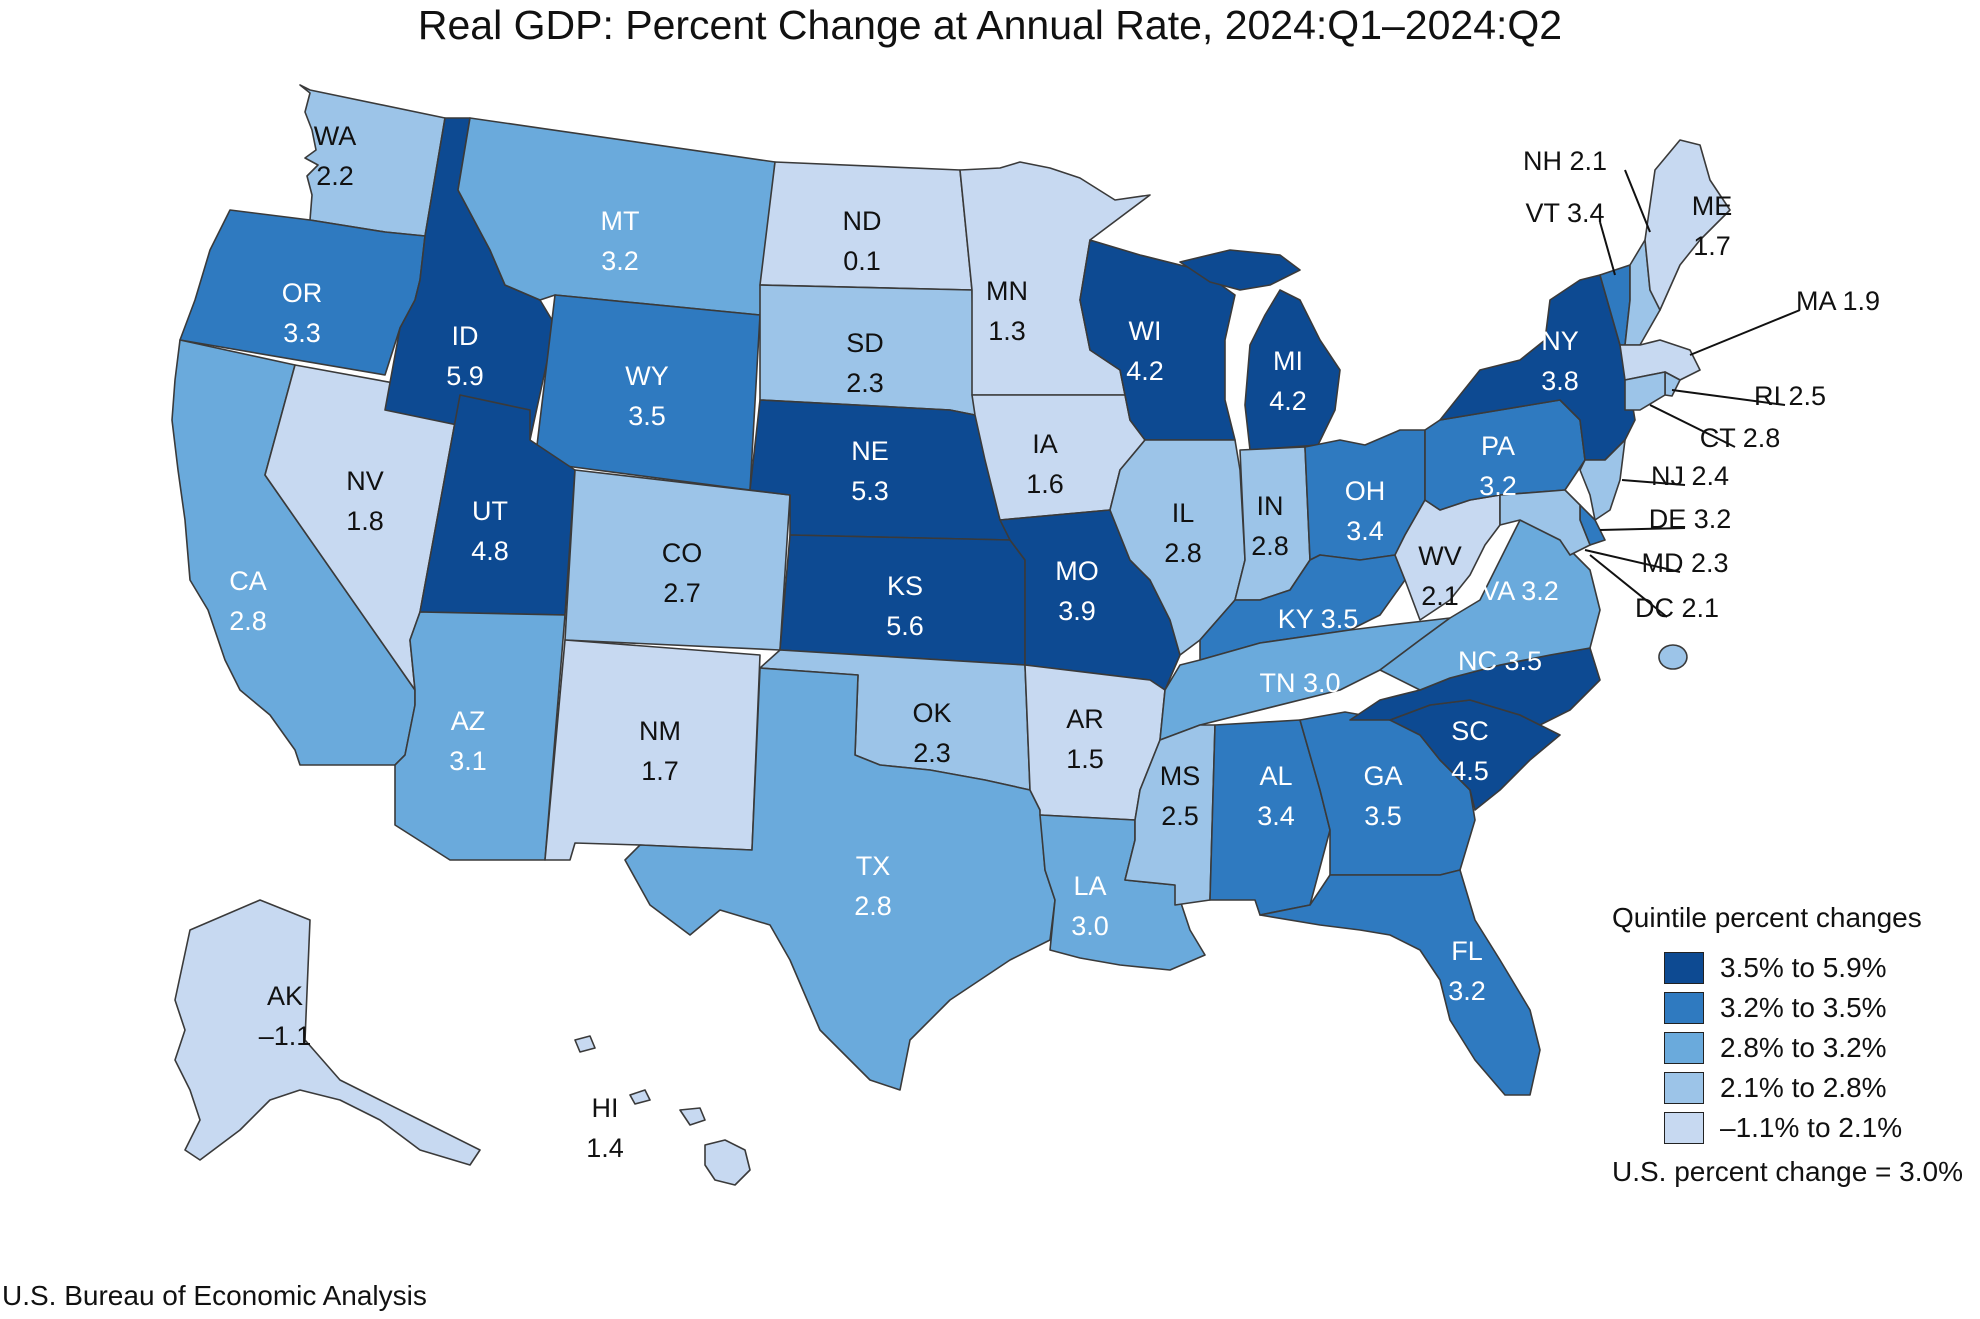 This screenshot has height=1319, width=1980. What do you see at coordinates (302, 293) in the screenshot?
I see `state-label-or: OR` at bounding box center [302, 293].